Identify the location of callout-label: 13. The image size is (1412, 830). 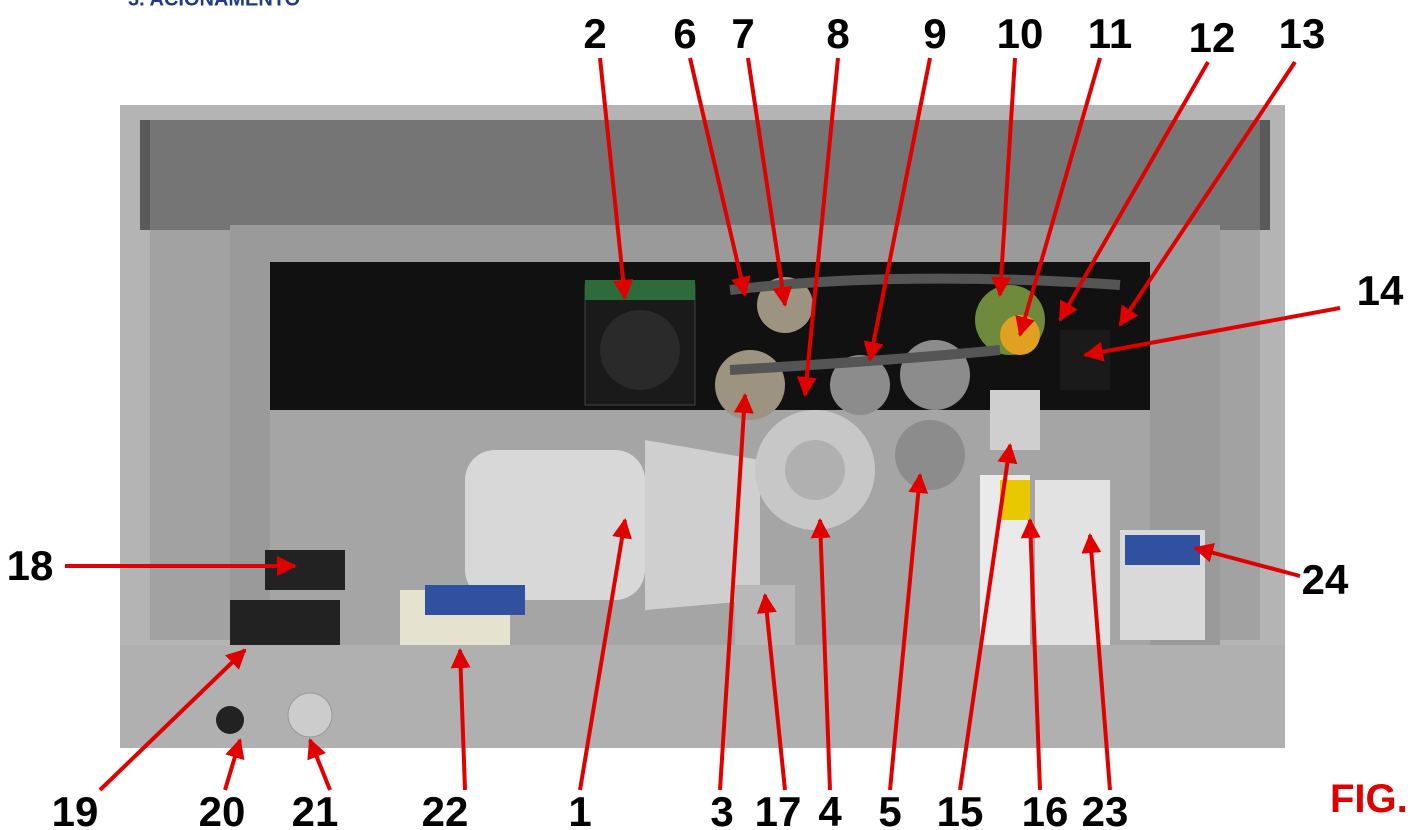
(1302, 33).